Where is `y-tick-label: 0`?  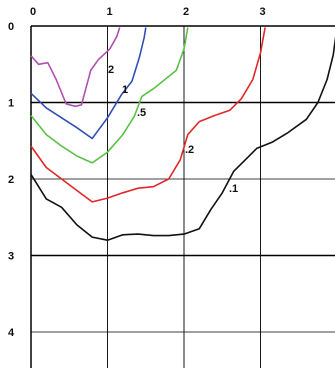
y-tick-label: 0 is located at coordinates (11, 27).